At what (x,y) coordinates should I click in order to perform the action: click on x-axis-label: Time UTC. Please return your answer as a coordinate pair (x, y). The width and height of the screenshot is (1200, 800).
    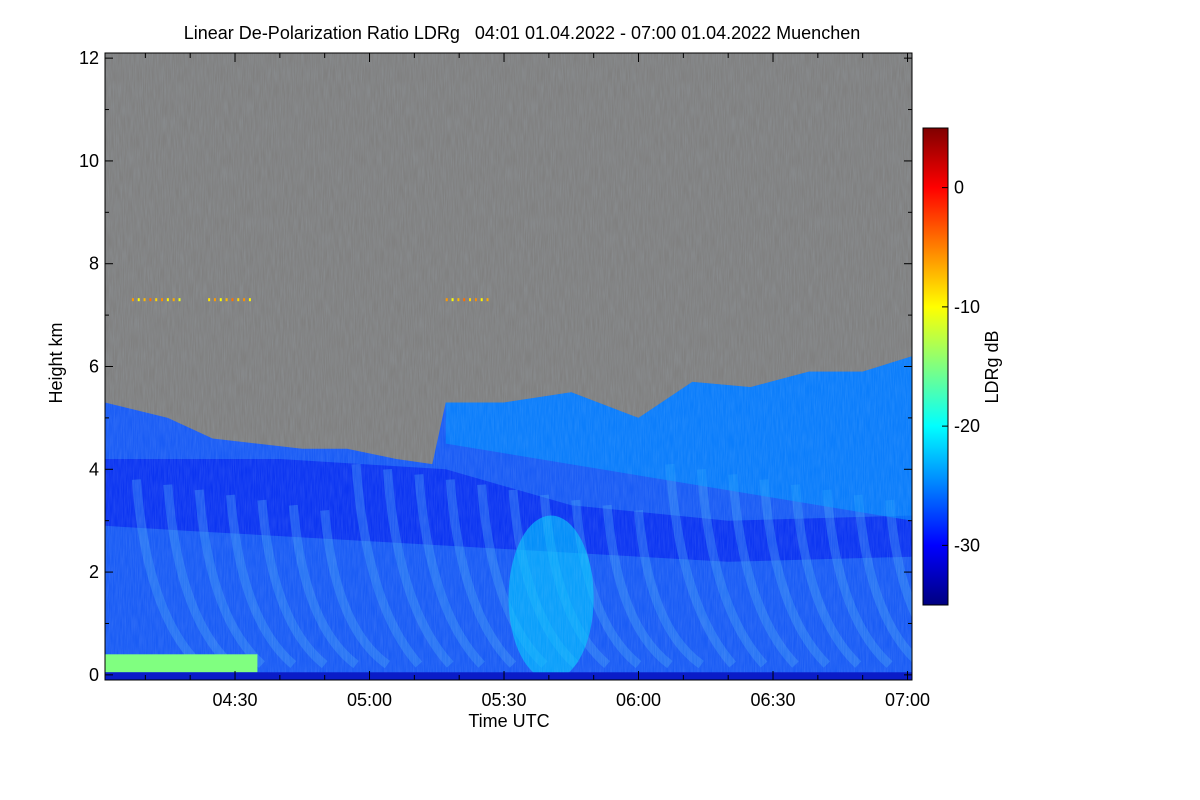
    Looking at the image, I should click on (508, 721).